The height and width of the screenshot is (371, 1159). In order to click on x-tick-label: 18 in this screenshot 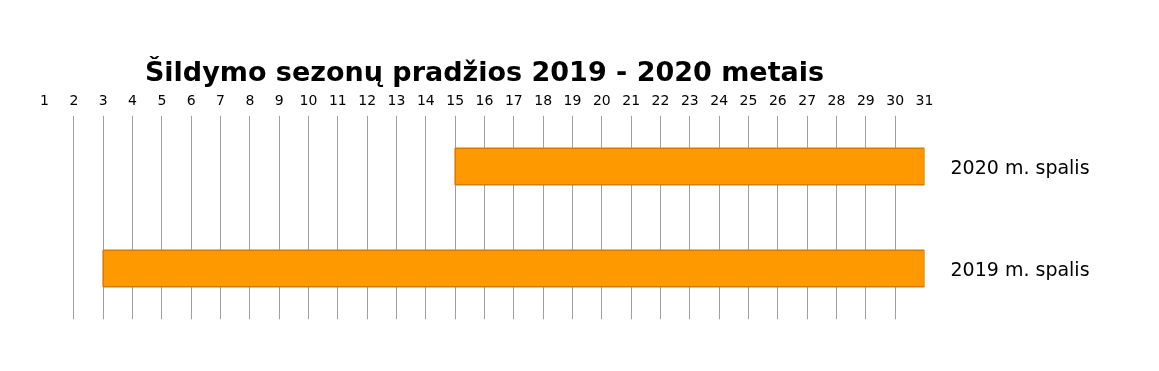, I will do `click(543, 99)`.